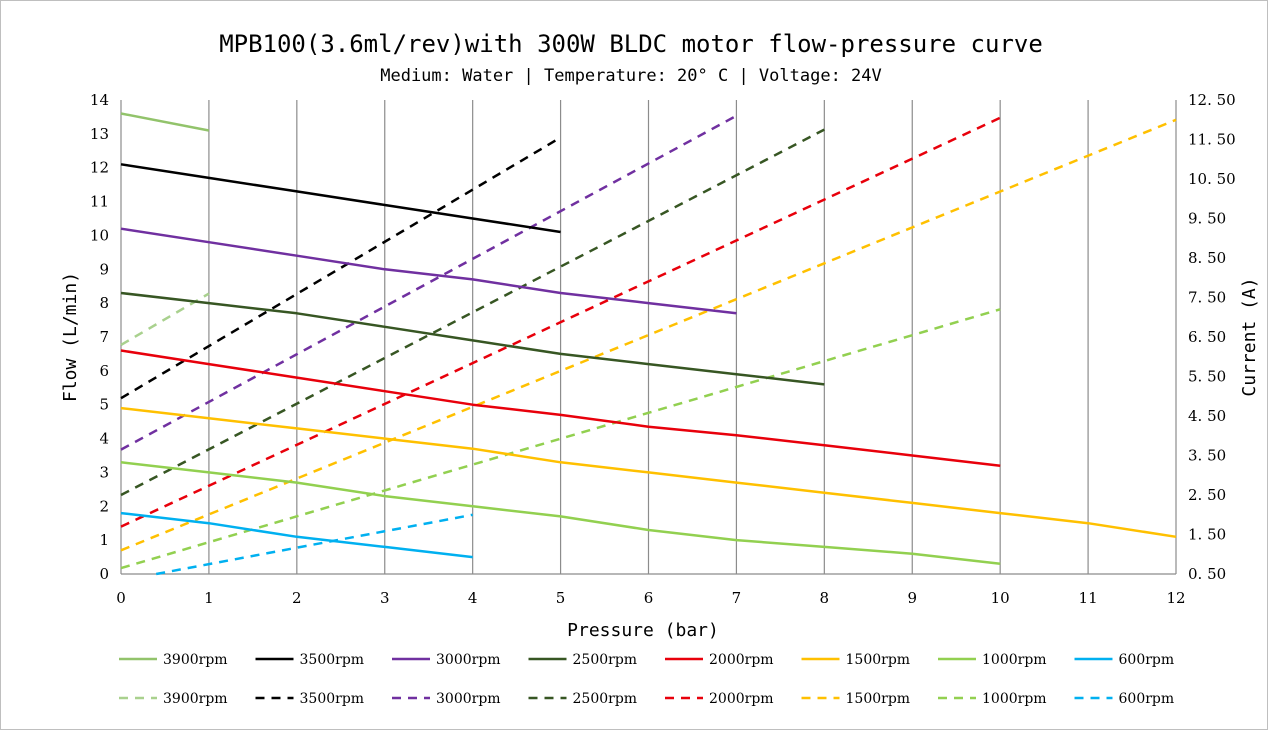 This screenshot has width=1268, height=731. I want to click on x-tick-label-0: 0, so click(121, 598).